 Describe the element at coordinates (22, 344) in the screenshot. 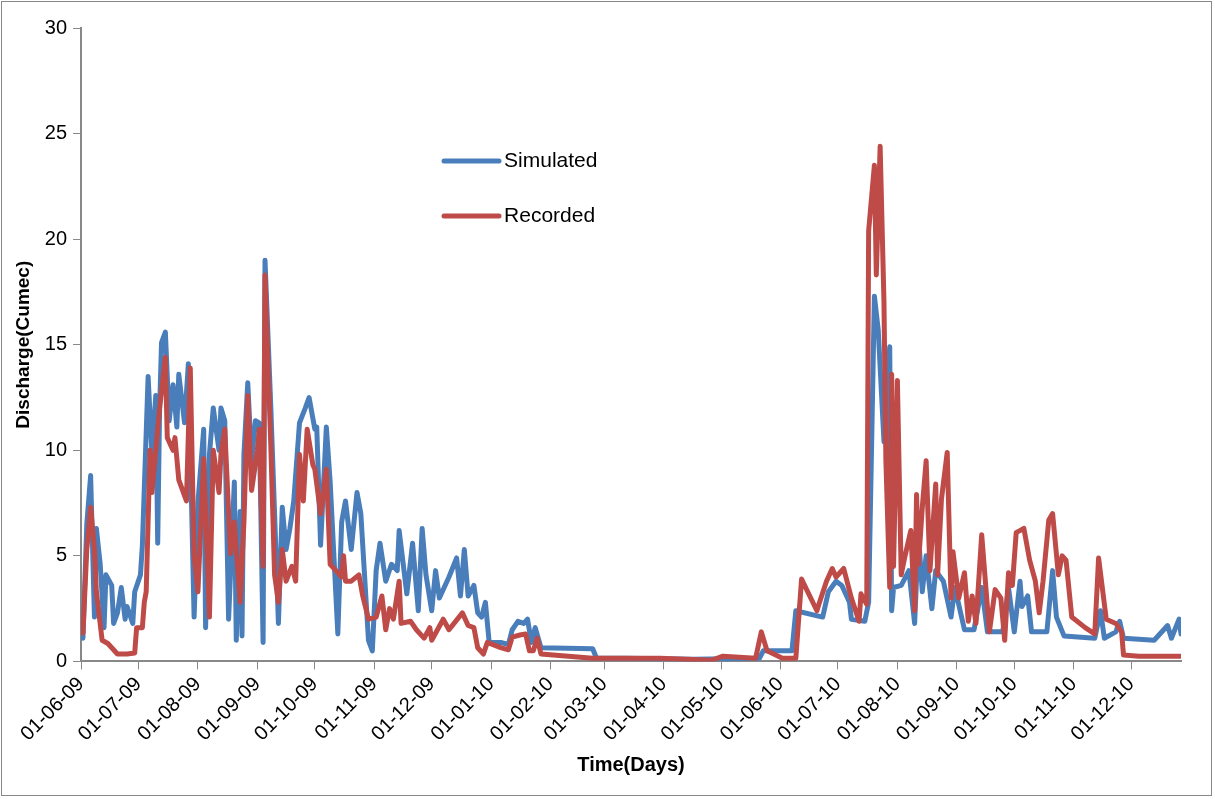

I see `y-axis-title: Discharge(Cumec)` at that location.